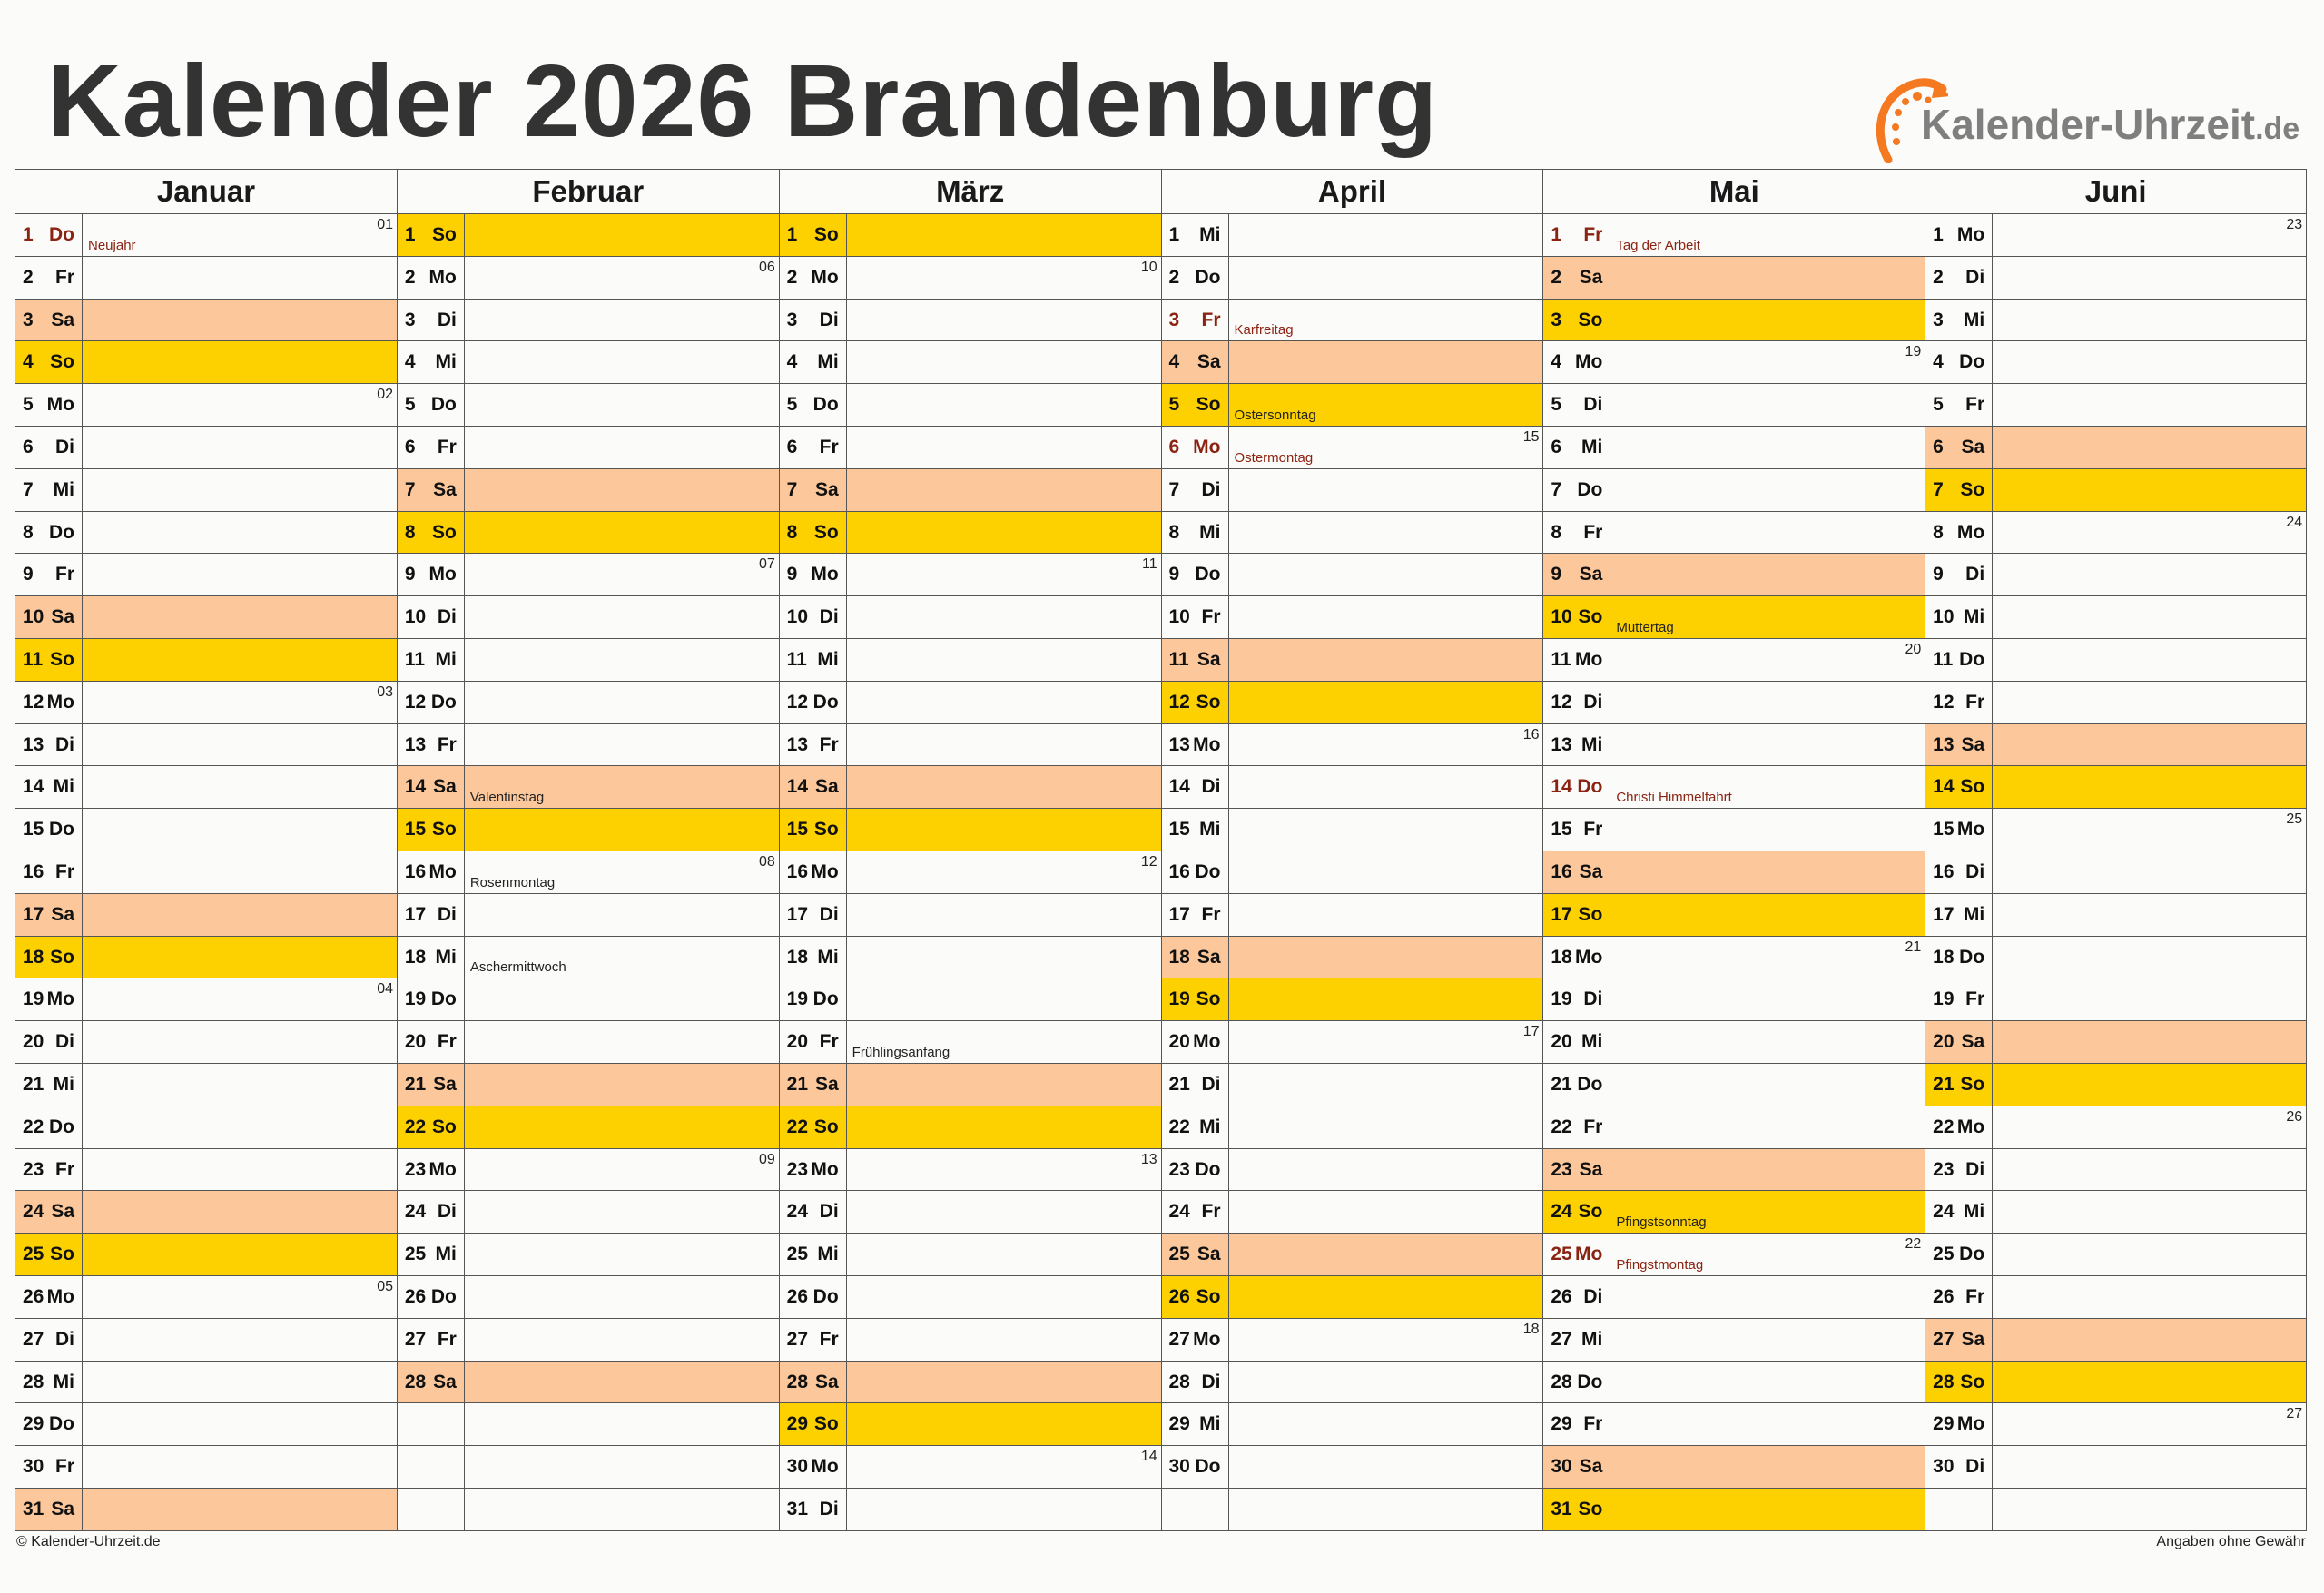  Describe the element at coordinates (1351, 490) in the screenshot. I see `day-row: 7 Di` at that location.